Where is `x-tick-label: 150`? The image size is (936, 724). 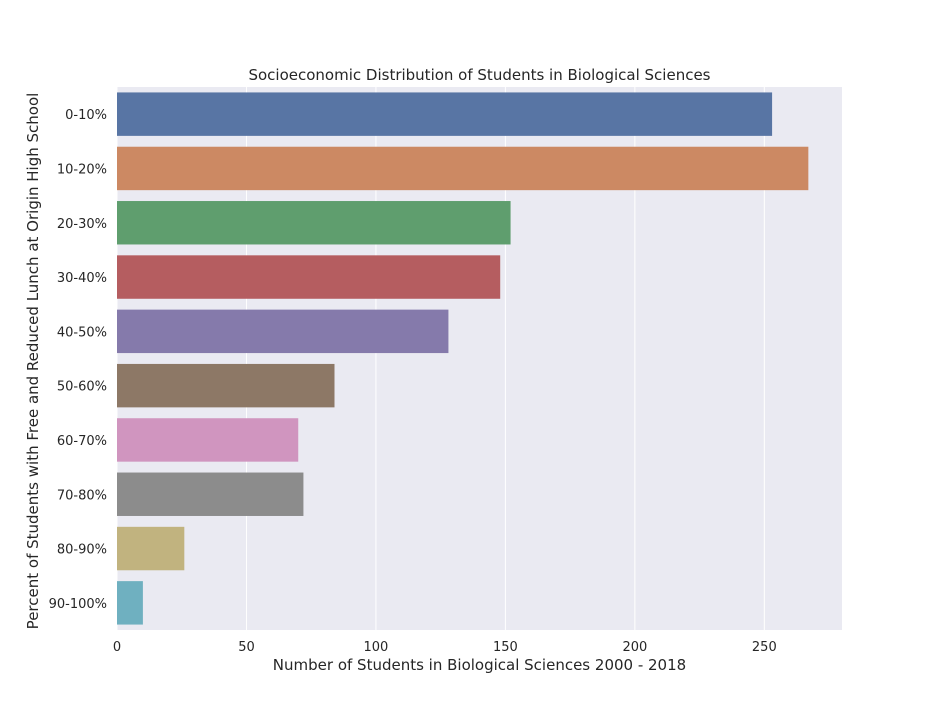 x-tick-label: 150 is located at coordinates (505, 647).